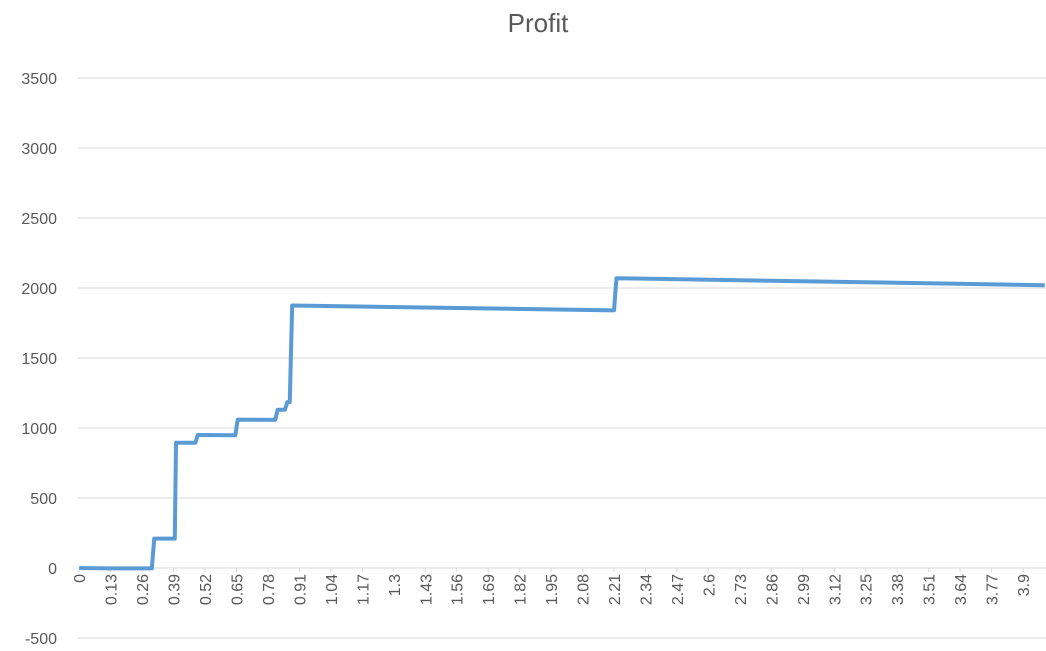 The width and height of the screenshot is (1046, 651). What do you see at coordinates (39, 429) in the screenshot?
I see `y-tick-label: 1000` at bounding box center [39, 429].